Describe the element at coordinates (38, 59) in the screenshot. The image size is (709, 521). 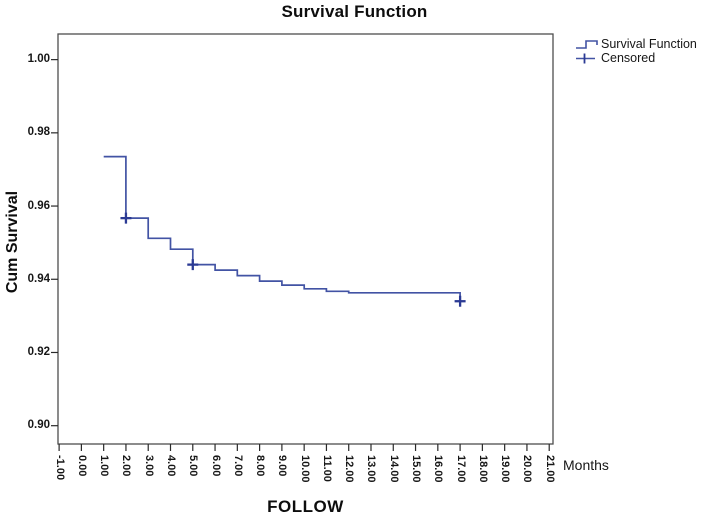
I see `y-tick-label: 1.00` at that location.